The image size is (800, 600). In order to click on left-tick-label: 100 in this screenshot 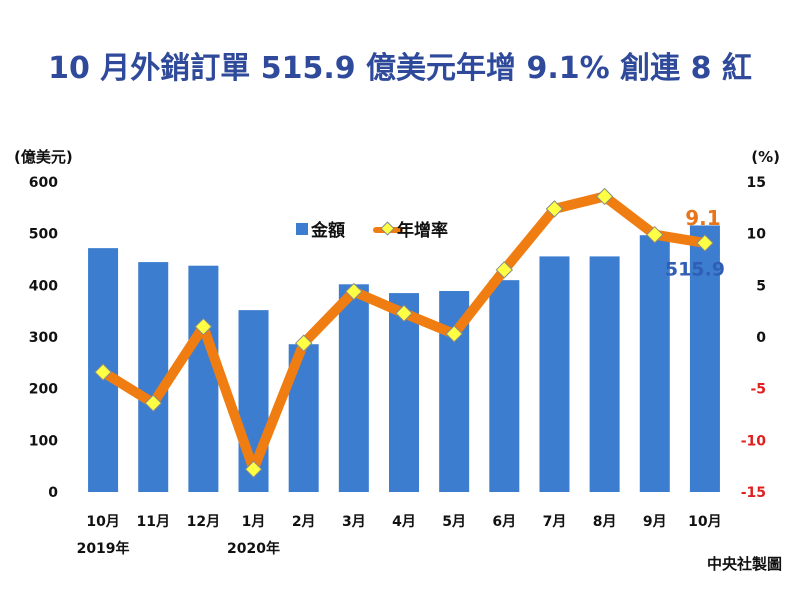, I will do `click(43, 441)`.